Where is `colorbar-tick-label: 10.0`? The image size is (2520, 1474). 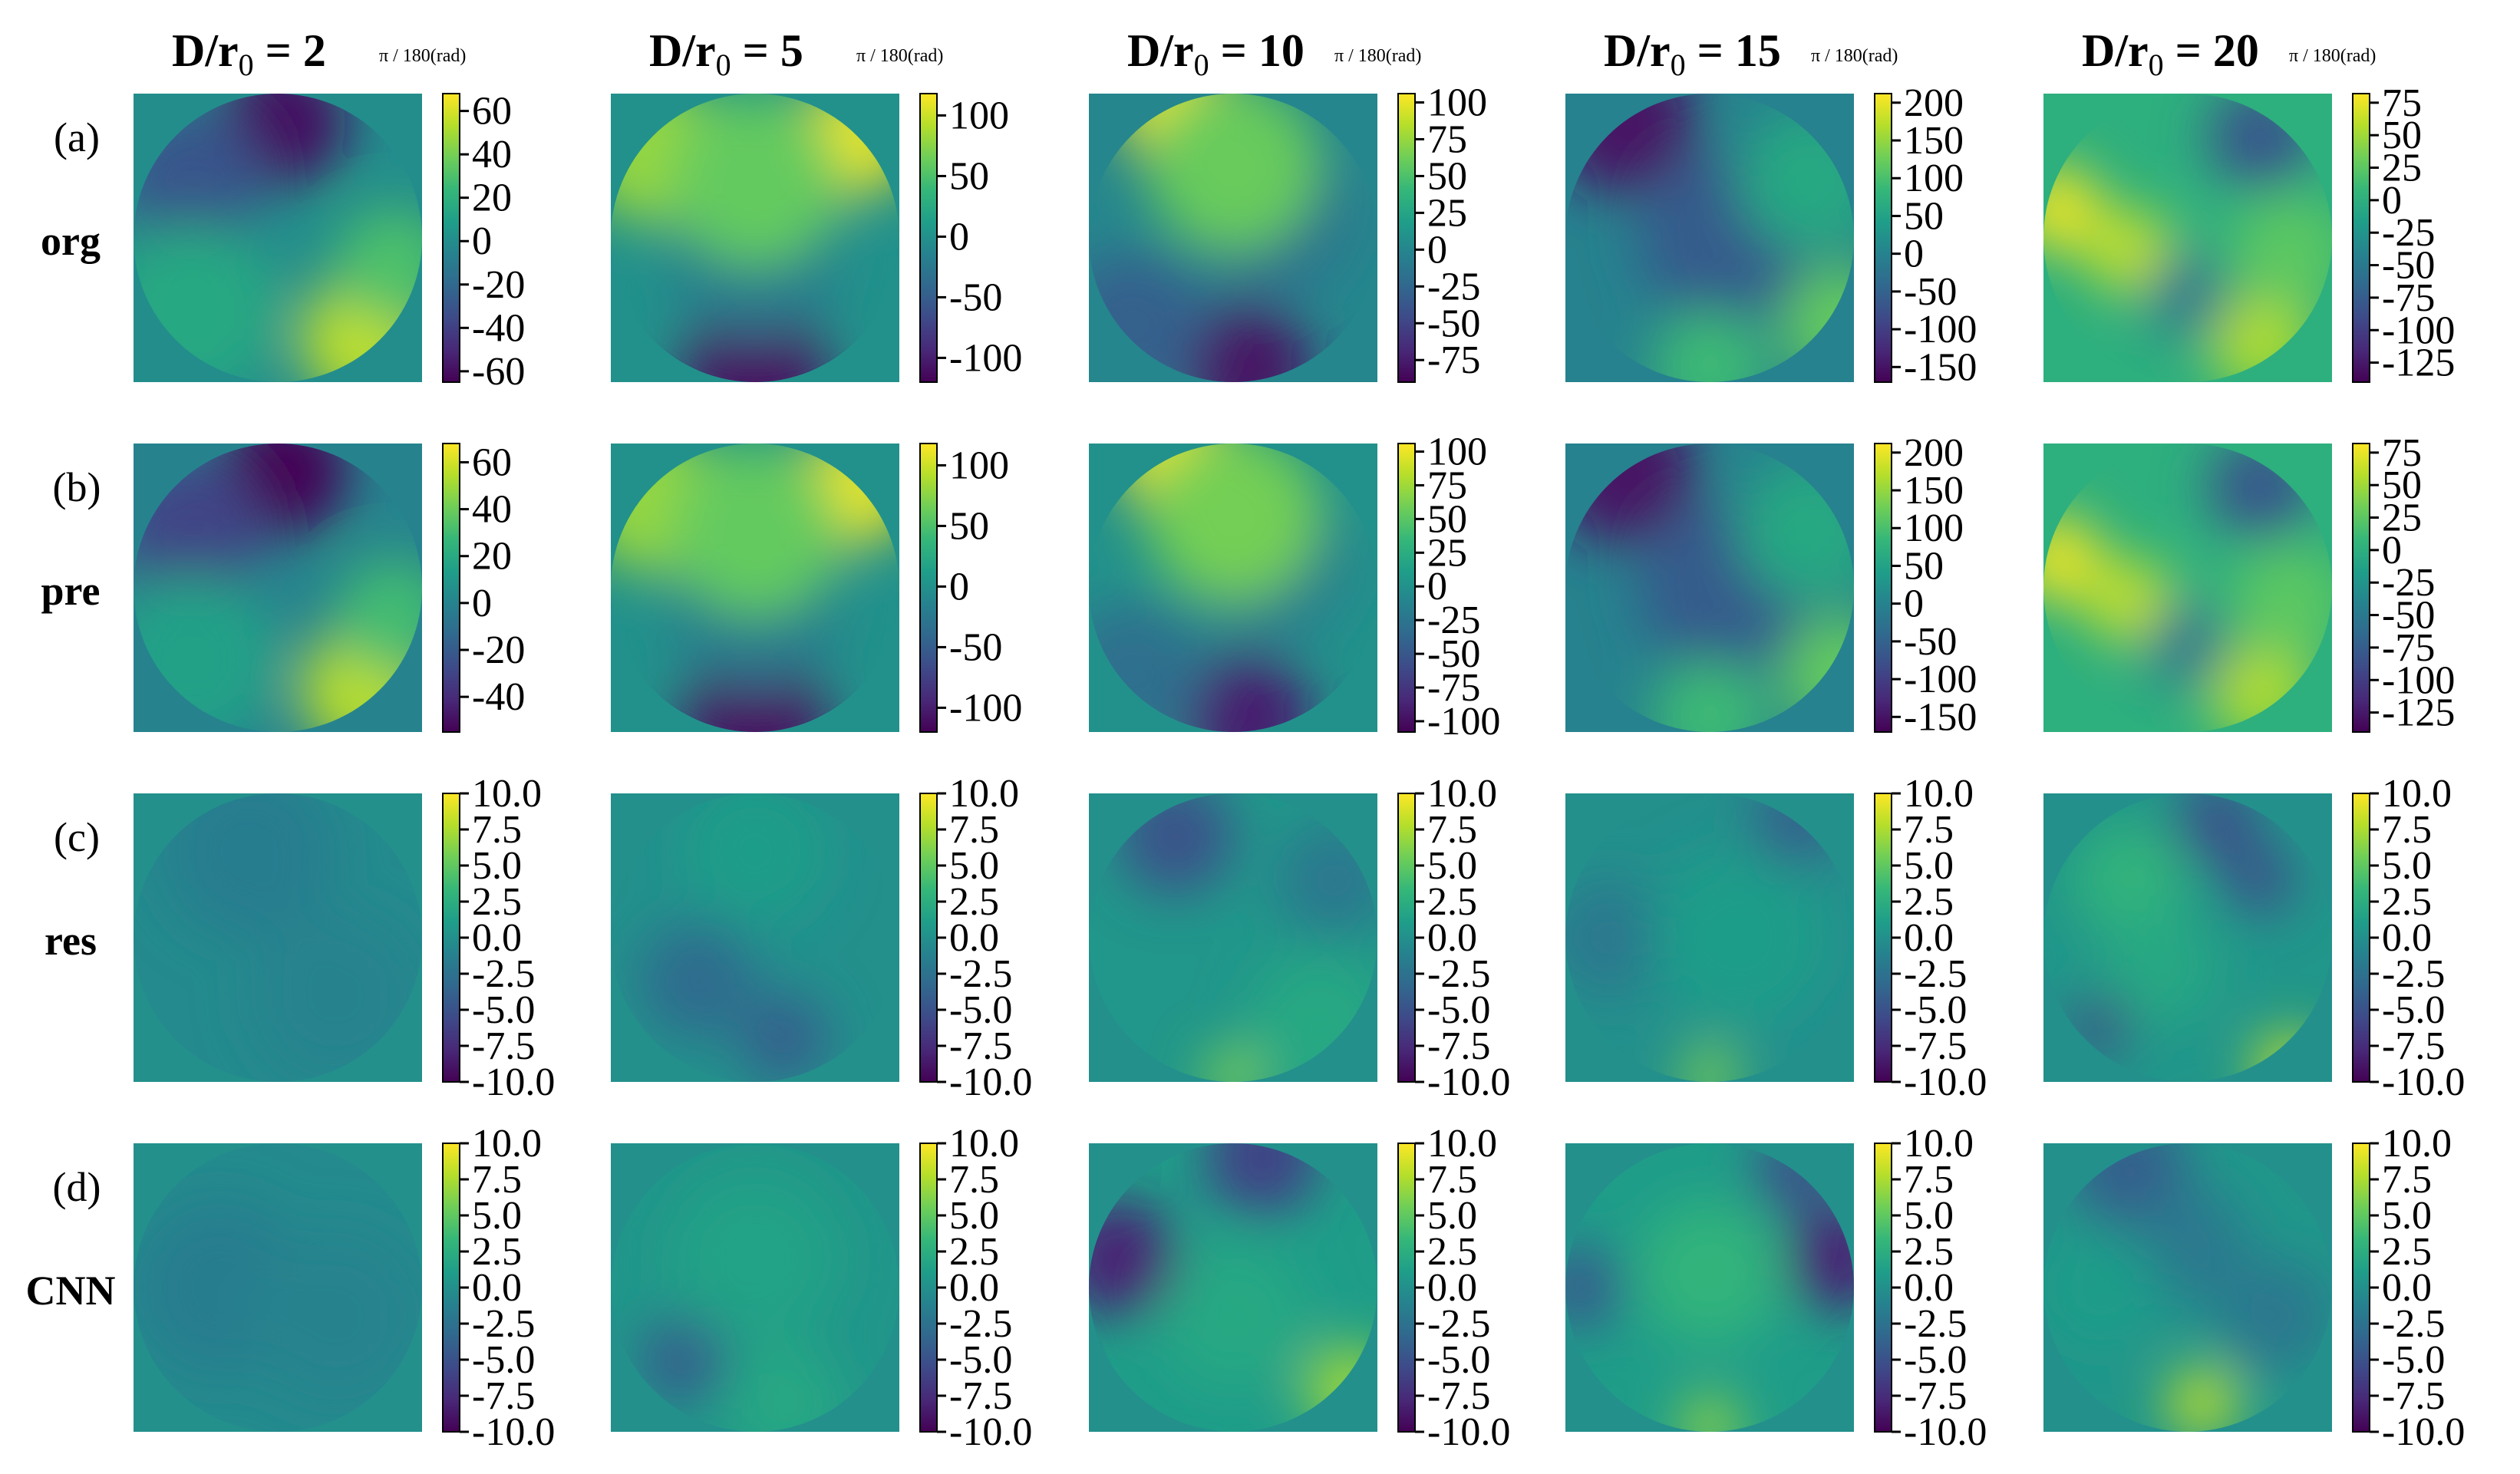
colorbar-tick-label: 10.0 is located at coordinates (507, 1144).